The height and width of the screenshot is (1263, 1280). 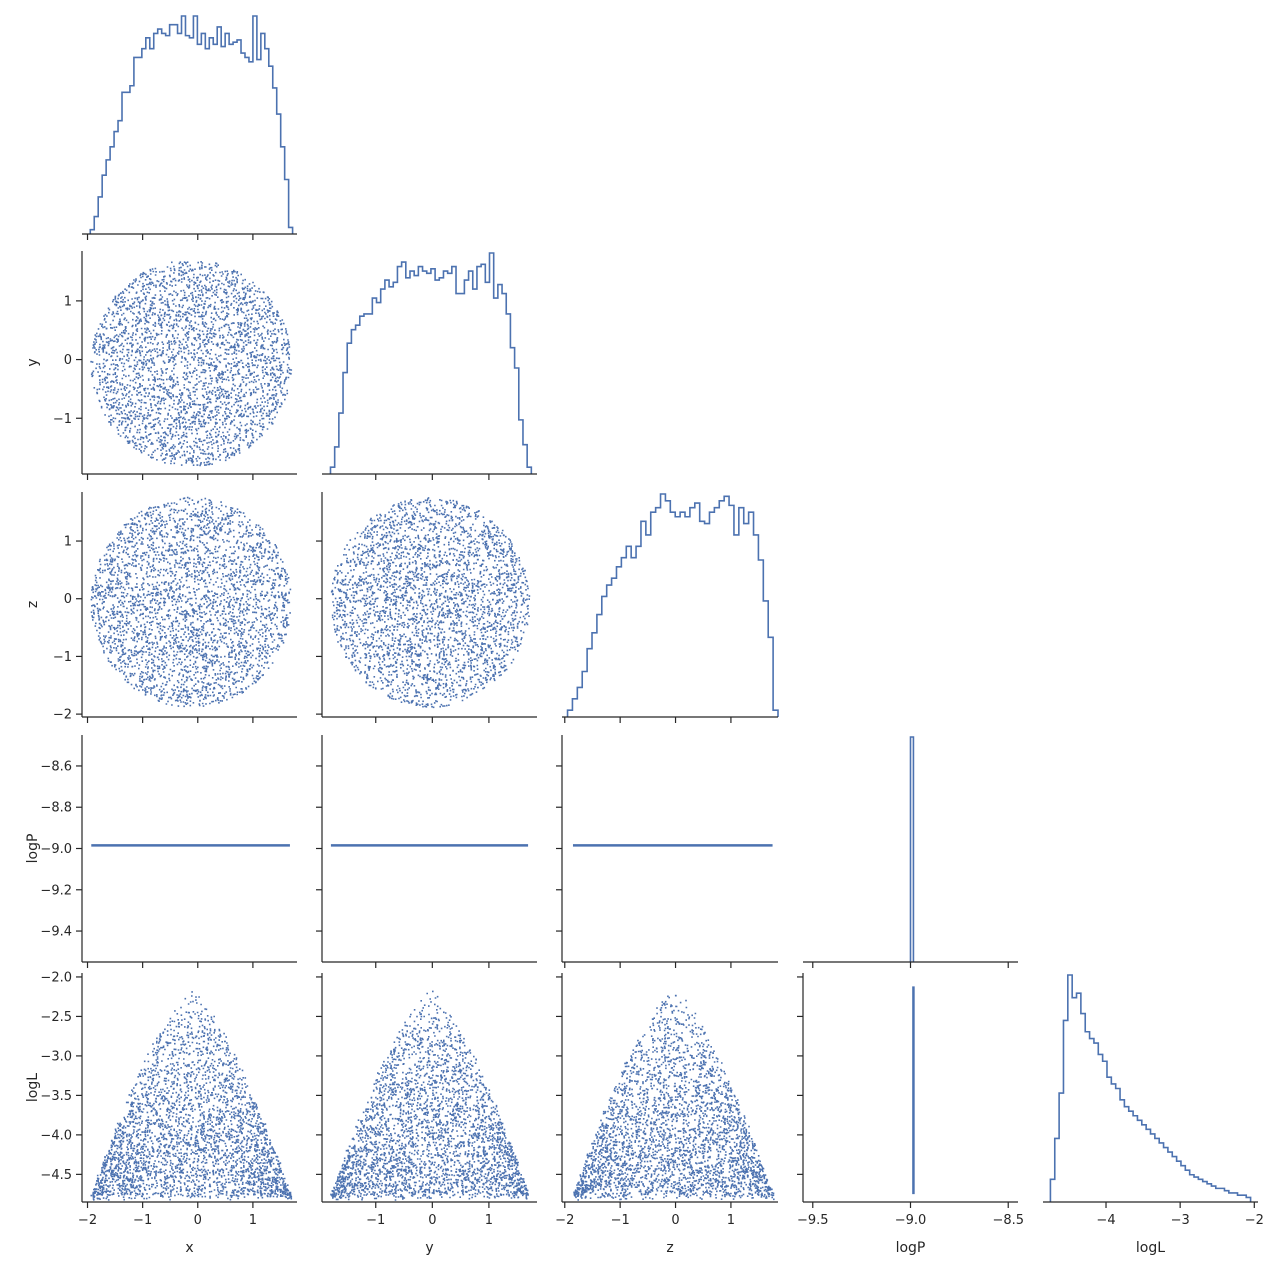 I want to click on y-tick-label: −9.4, so click(x=56, y=932).